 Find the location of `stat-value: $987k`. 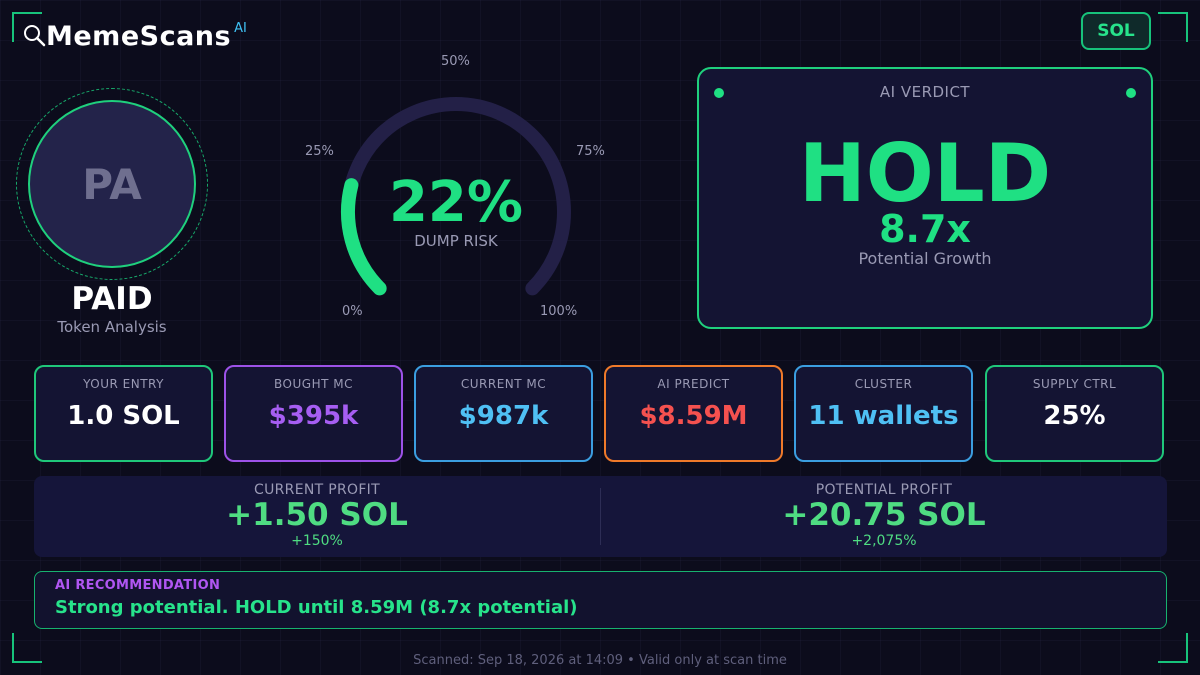

stat-value: $987k is located at coordinates (503, 416).